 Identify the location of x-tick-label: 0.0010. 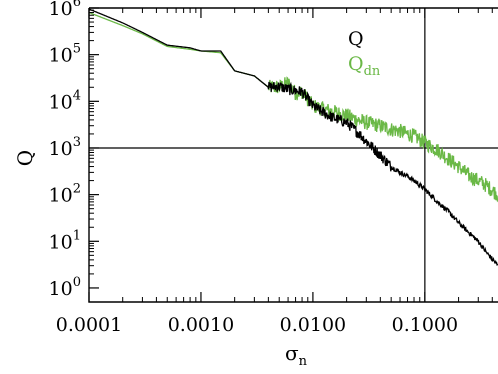
(201, 325).